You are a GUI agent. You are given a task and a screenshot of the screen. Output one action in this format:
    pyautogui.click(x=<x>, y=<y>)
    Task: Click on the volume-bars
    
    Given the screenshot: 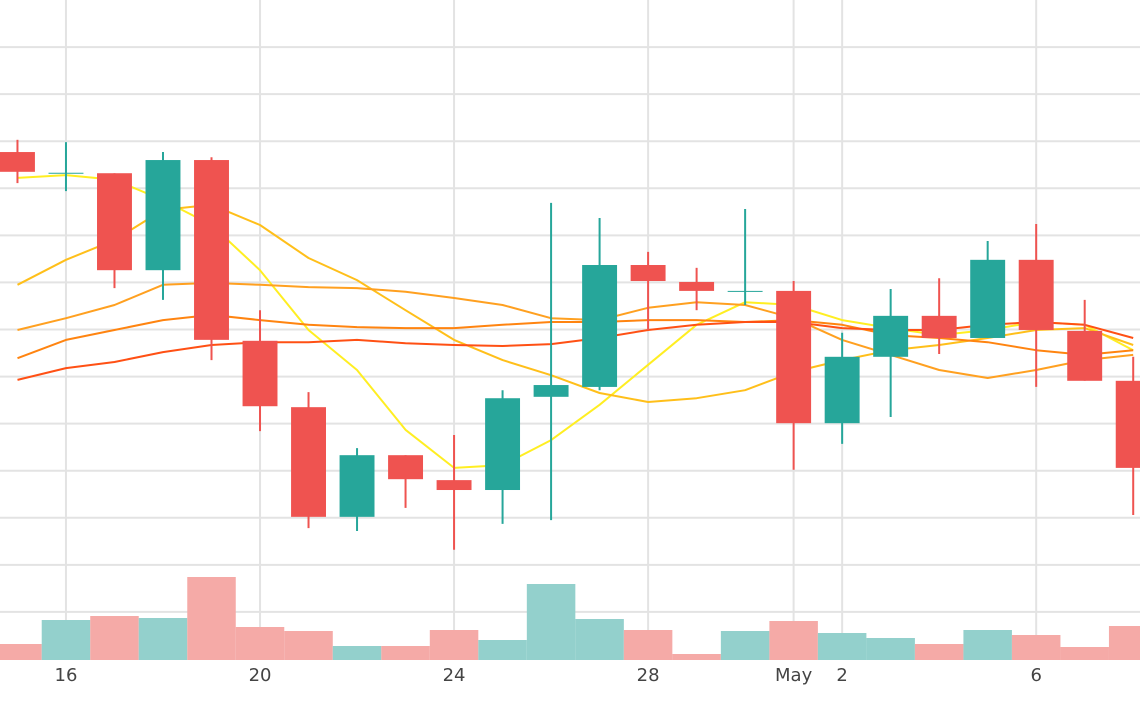 What is the action you would take?
    pyautogui.click(x=570, y=618)
    